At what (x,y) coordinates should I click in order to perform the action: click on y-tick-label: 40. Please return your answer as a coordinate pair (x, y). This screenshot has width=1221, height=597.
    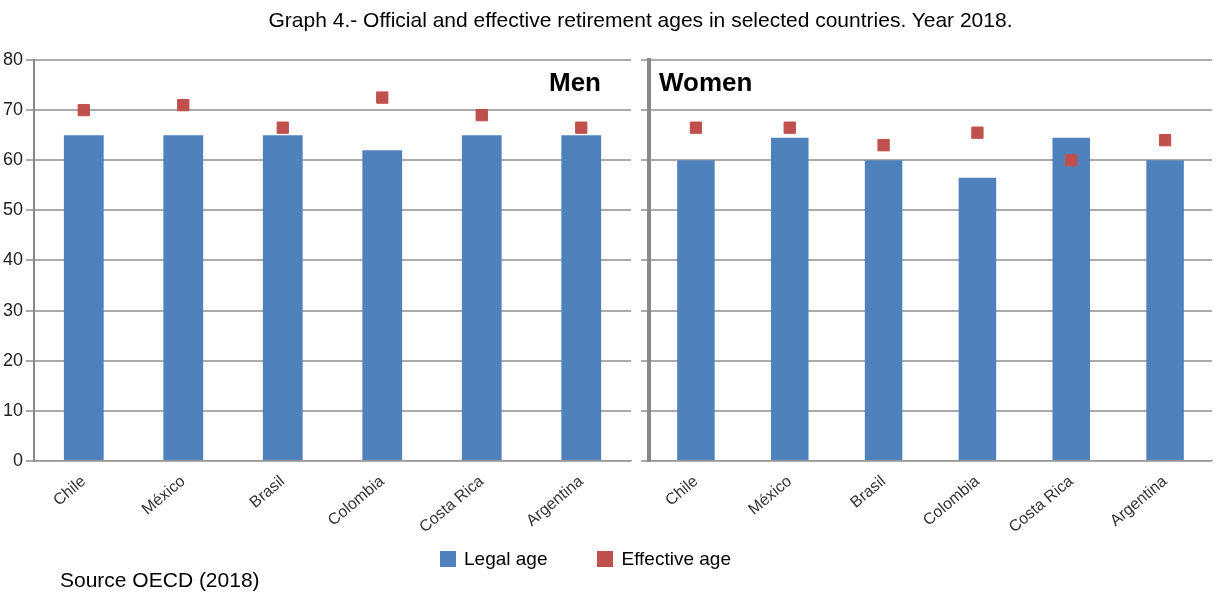
    Looking at the image, I should click on (13, 259).